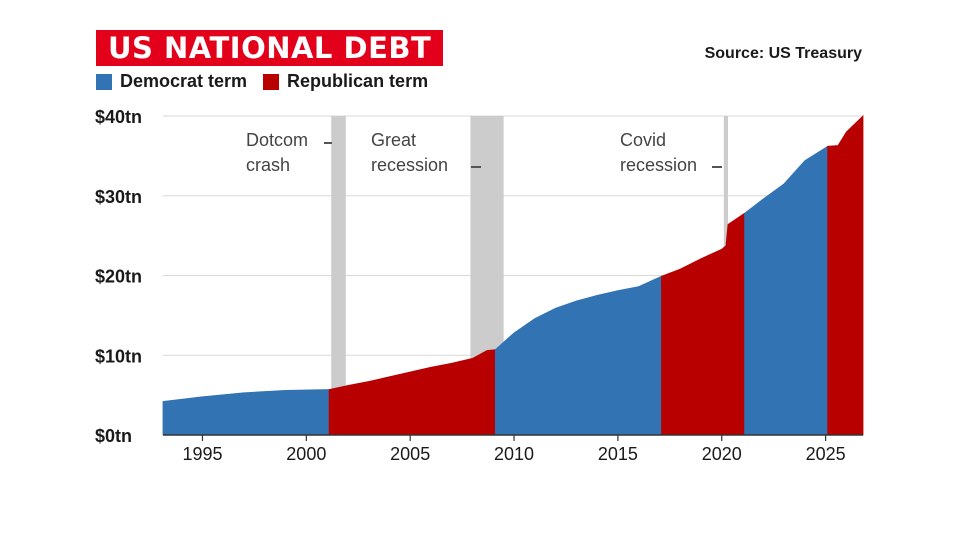  I want to click on recession-label-0-line-2: crash, so click(268, 165).